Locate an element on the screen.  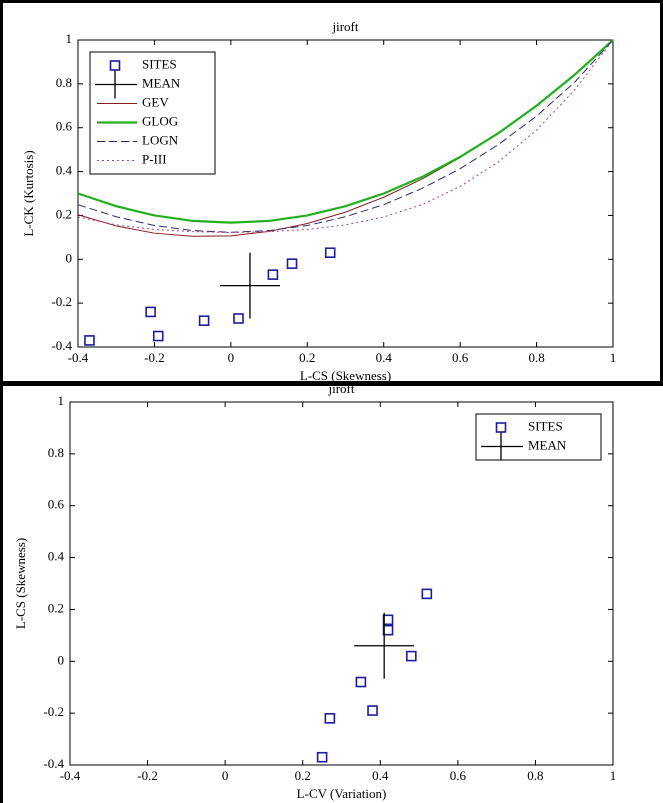
legend: SITES MEAN GEV GLOG LOGN P-III is located at coordinates (152, 113).